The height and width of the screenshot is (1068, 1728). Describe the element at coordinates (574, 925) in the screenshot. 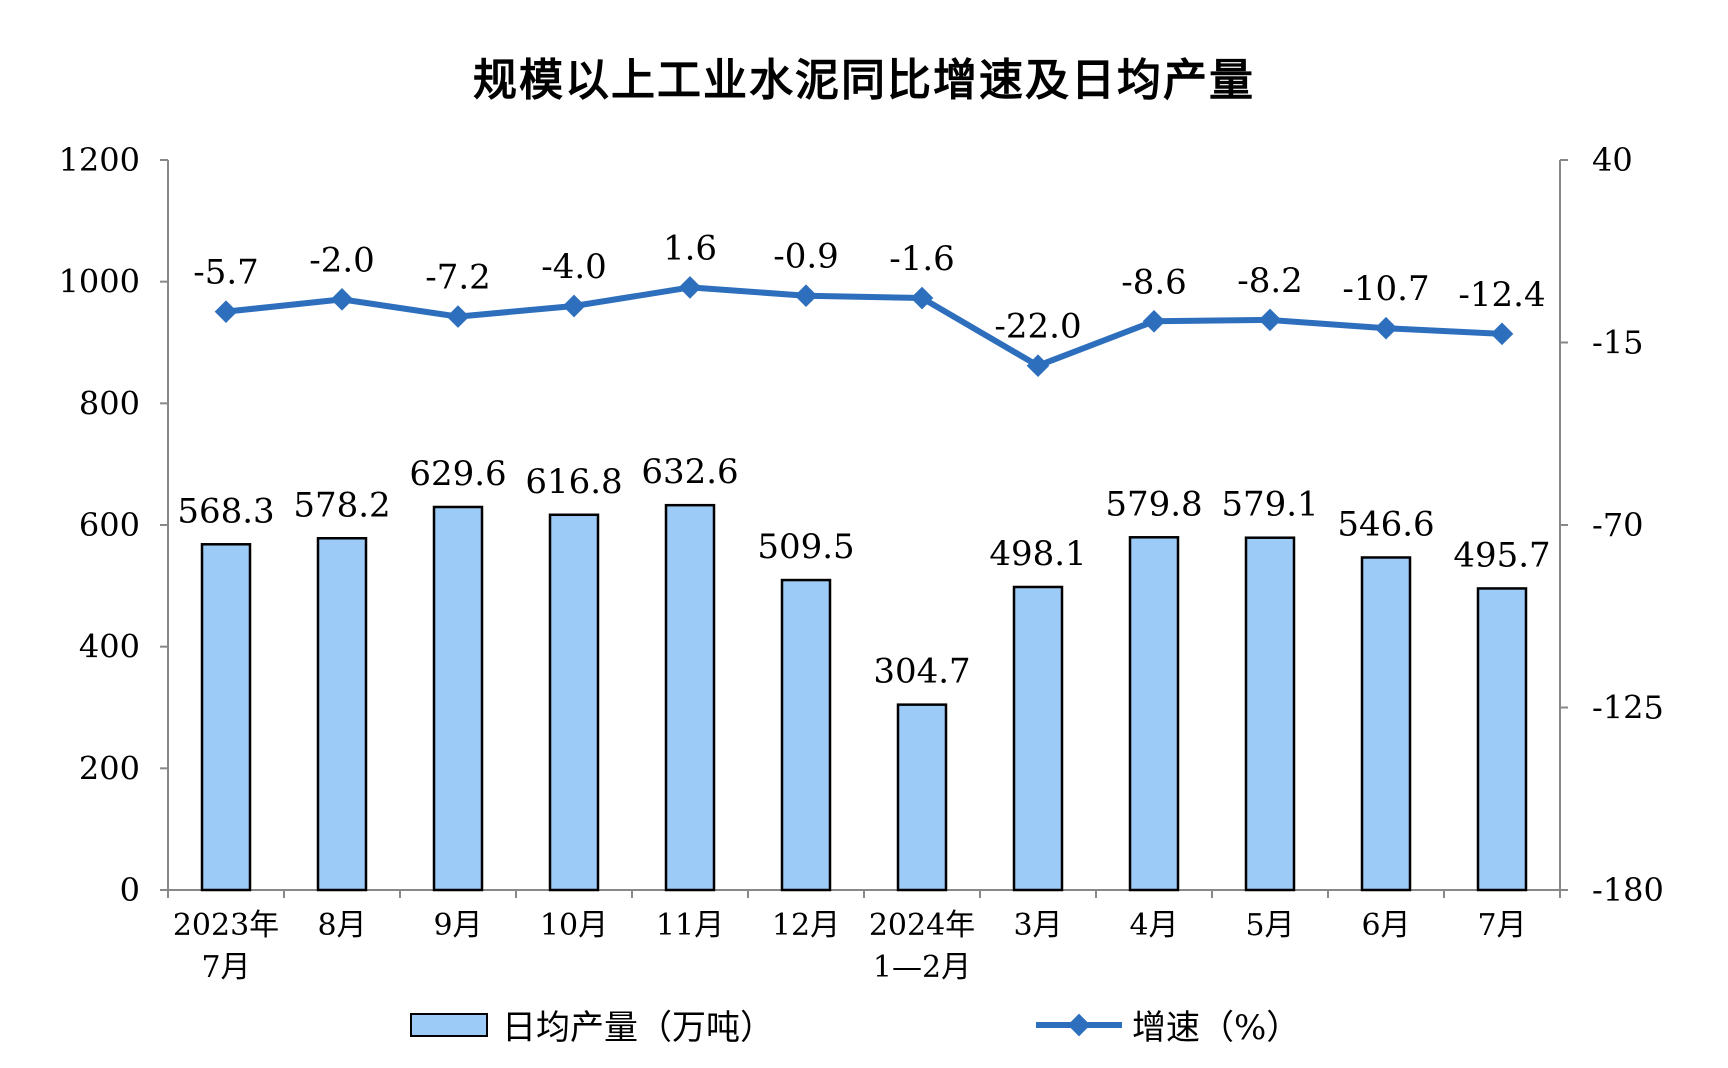

I see `x-tick-label: 10月` at that location.